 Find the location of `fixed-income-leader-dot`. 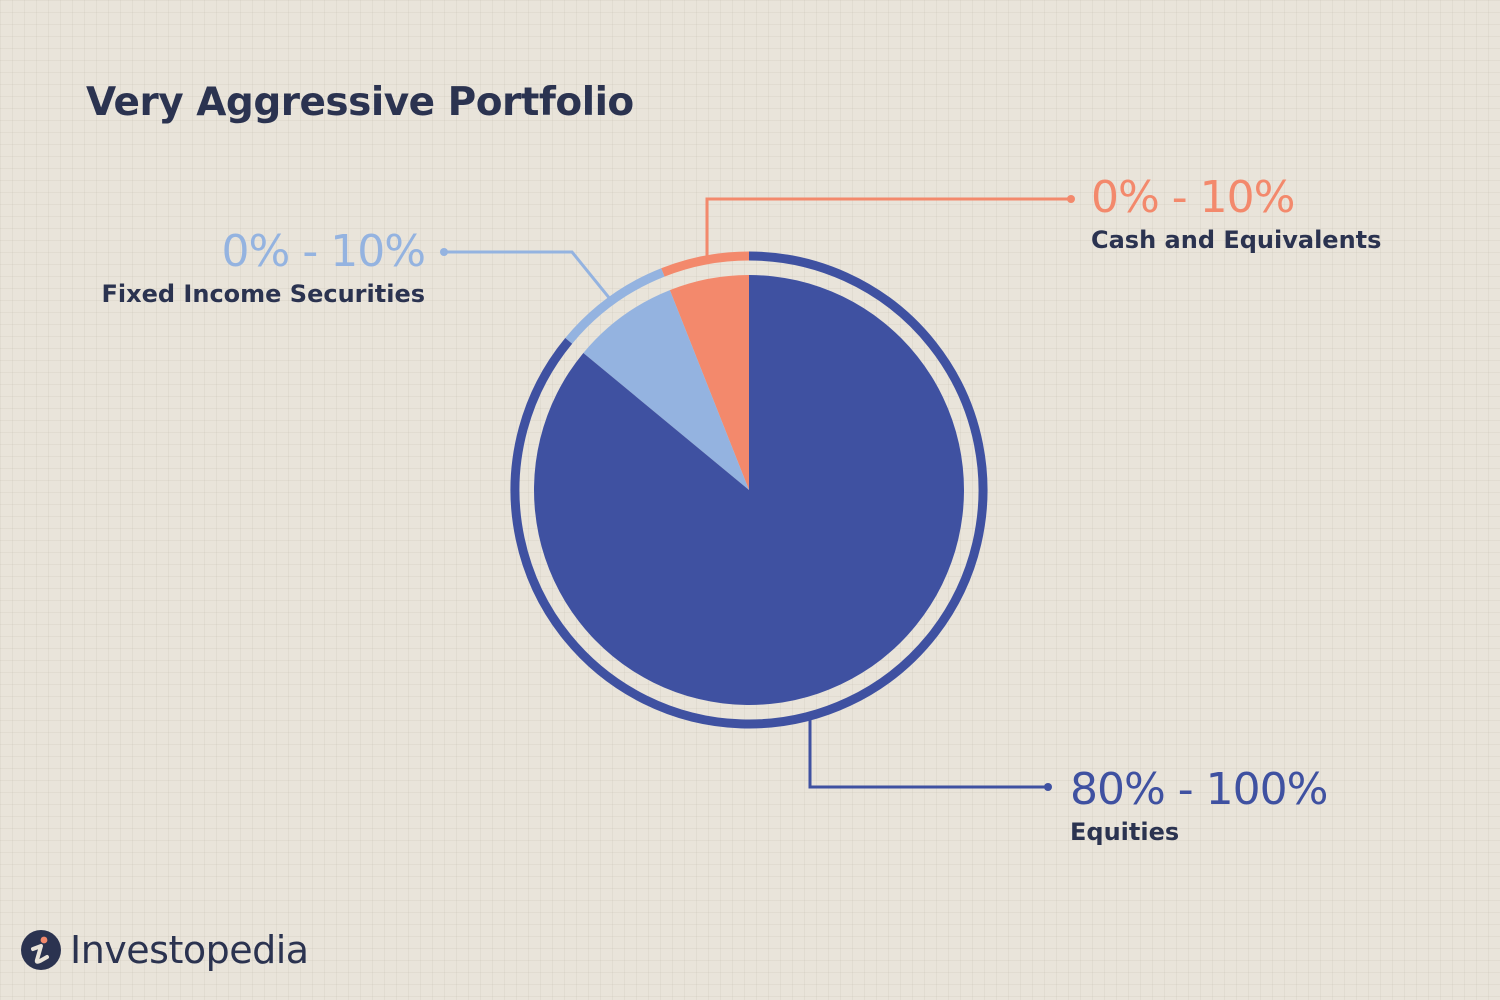

fixed-income-leader-dot is located at coordinates (444, 252).